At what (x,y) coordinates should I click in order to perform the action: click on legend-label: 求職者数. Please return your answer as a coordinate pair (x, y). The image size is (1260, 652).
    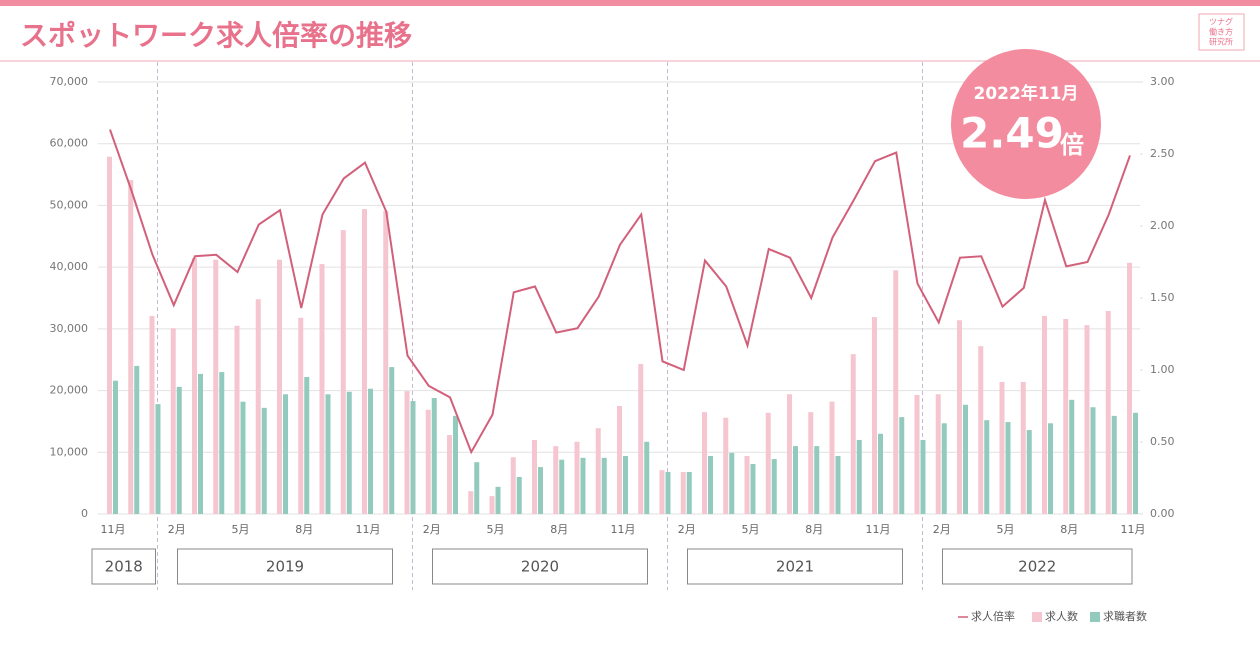
    Looking at the image, I should click on (1125, 616).